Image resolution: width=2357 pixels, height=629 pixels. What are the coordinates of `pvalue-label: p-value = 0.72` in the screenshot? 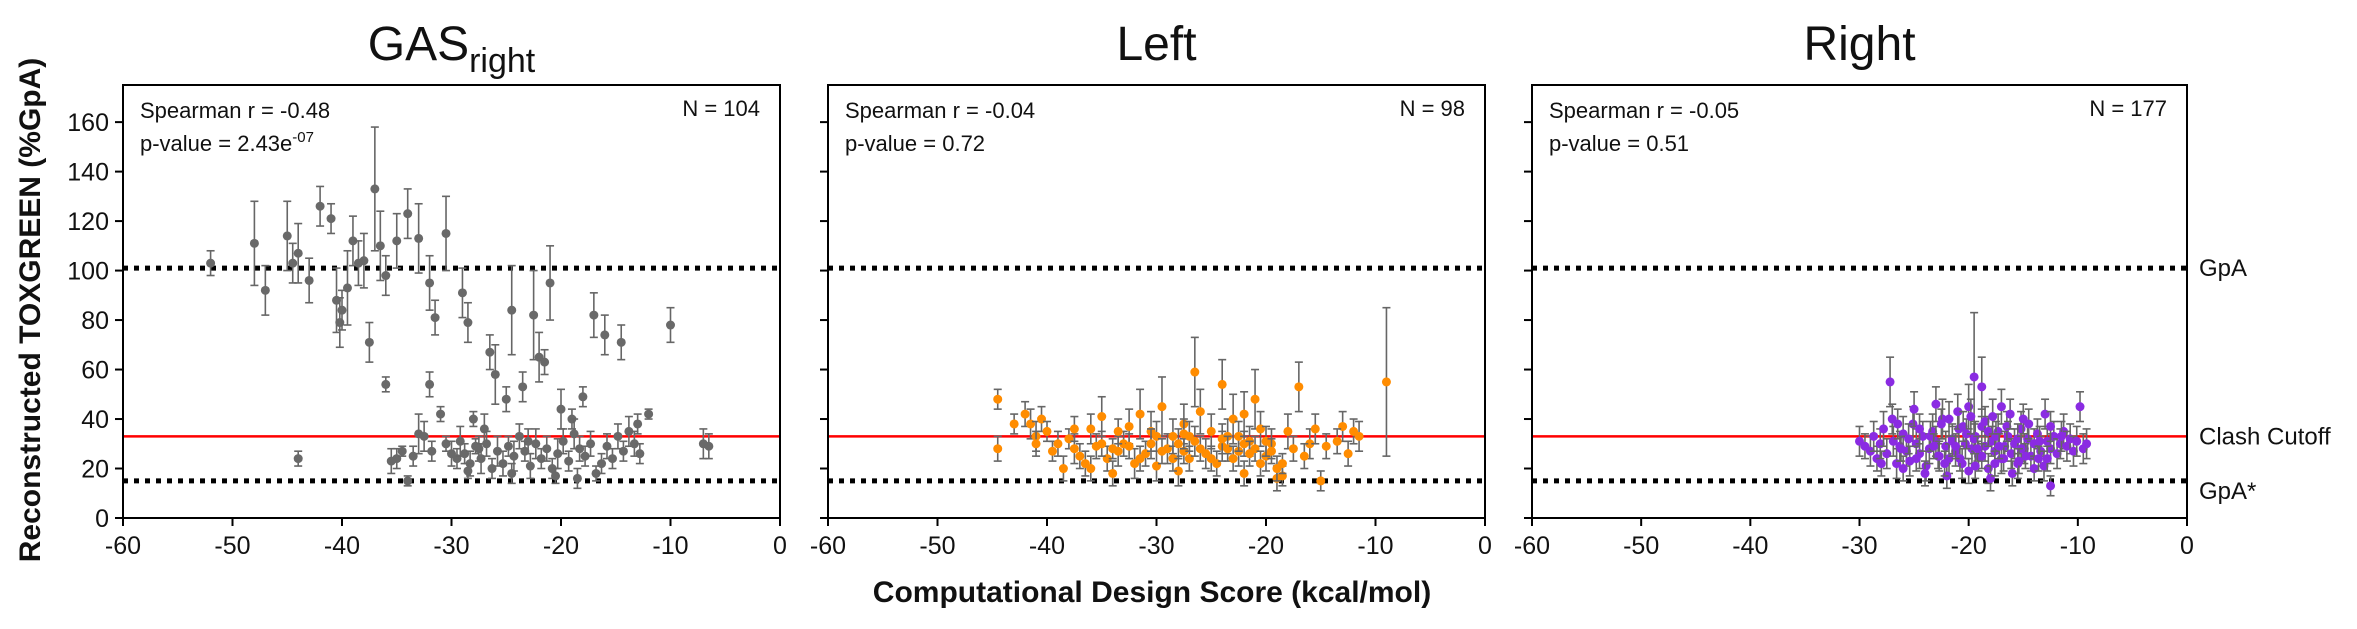 It's located at (915, 143).